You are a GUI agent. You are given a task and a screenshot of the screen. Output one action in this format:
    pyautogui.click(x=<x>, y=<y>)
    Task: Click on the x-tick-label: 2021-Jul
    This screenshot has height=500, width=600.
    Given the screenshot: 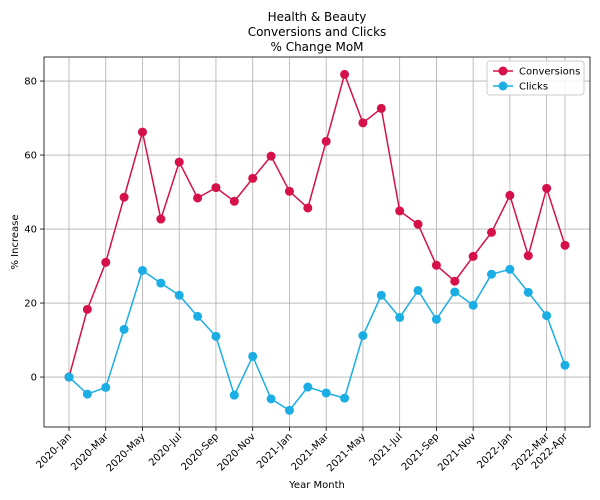 What is the action you would take?
    pyautogui.click(x=386, y=449)
    